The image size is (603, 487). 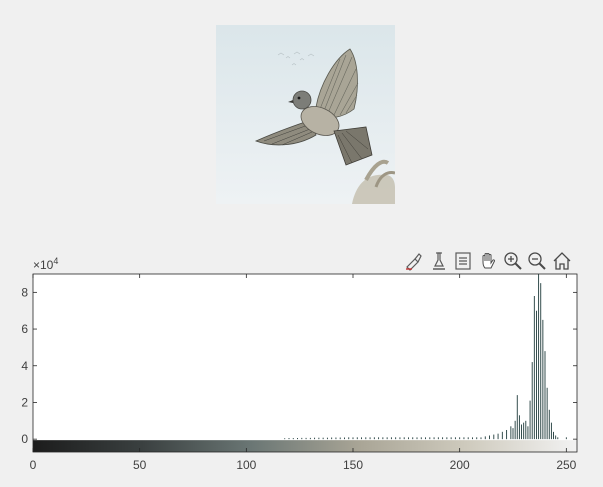 I want to click on y-tick-label: 6, so click(x=24, y=329).